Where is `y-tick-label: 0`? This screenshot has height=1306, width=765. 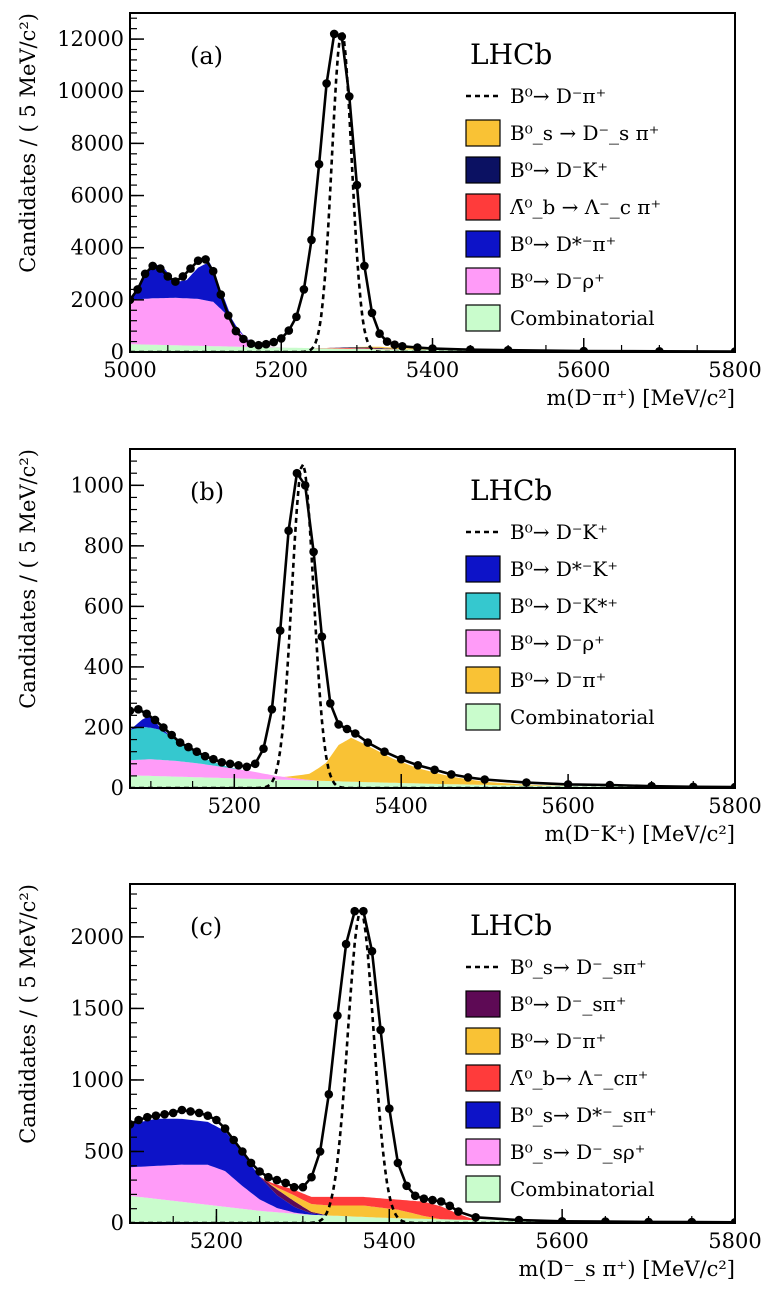
y-tick-label: 0 is located at coordinates (117, 1223).